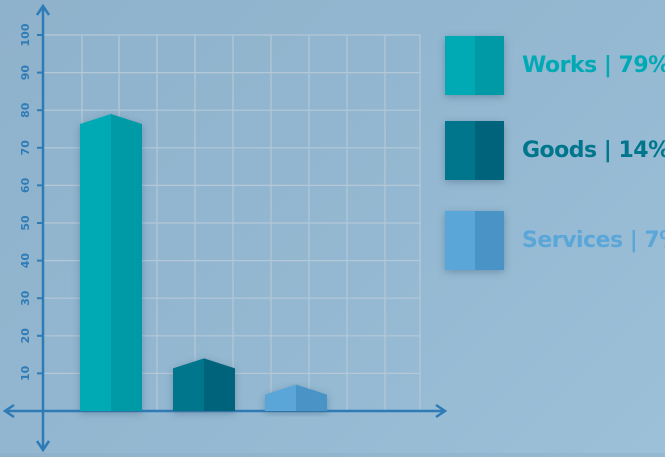 The image size is (665, 457). I want to click on y-axis-ticks: 10 20 30 40 50 60 70 80 90 100, so click(31, 202).